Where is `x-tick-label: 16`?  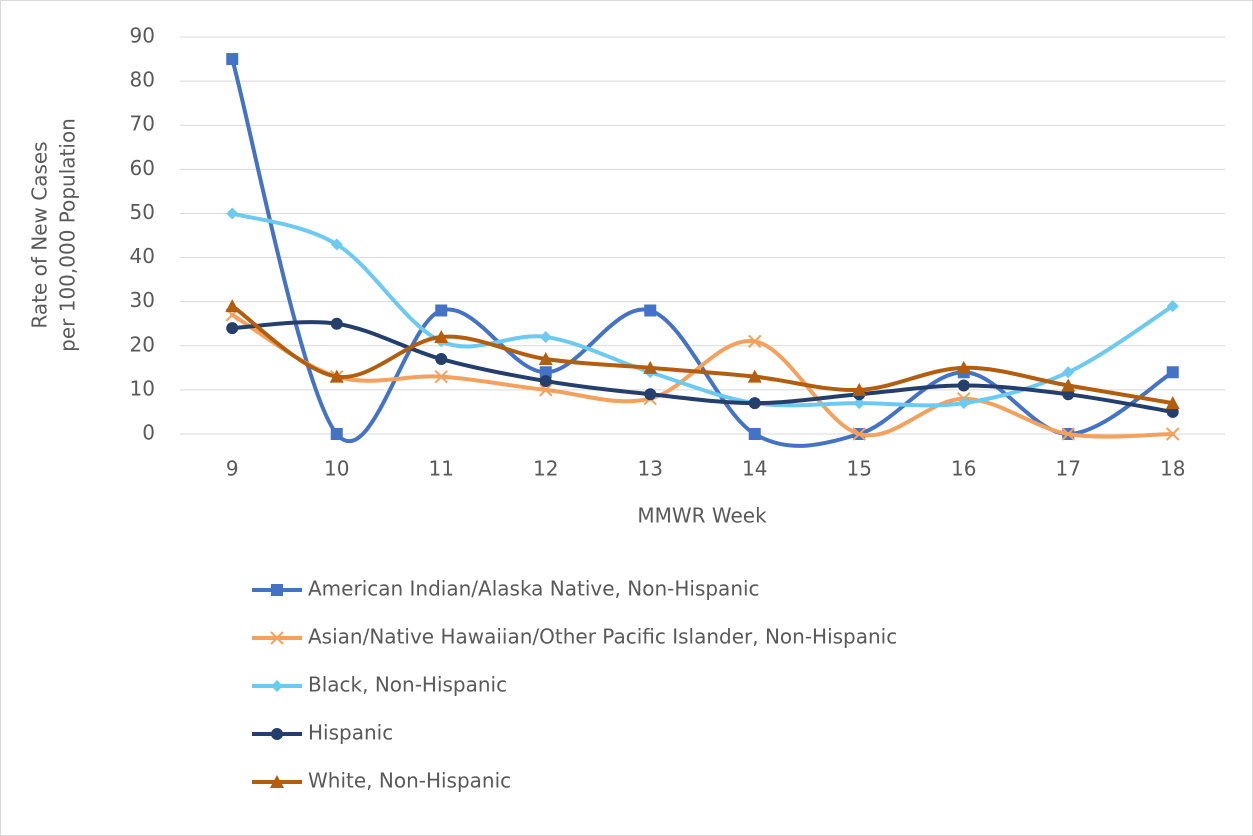 x-tick-label: 16 is located at coordinates (963, 469).